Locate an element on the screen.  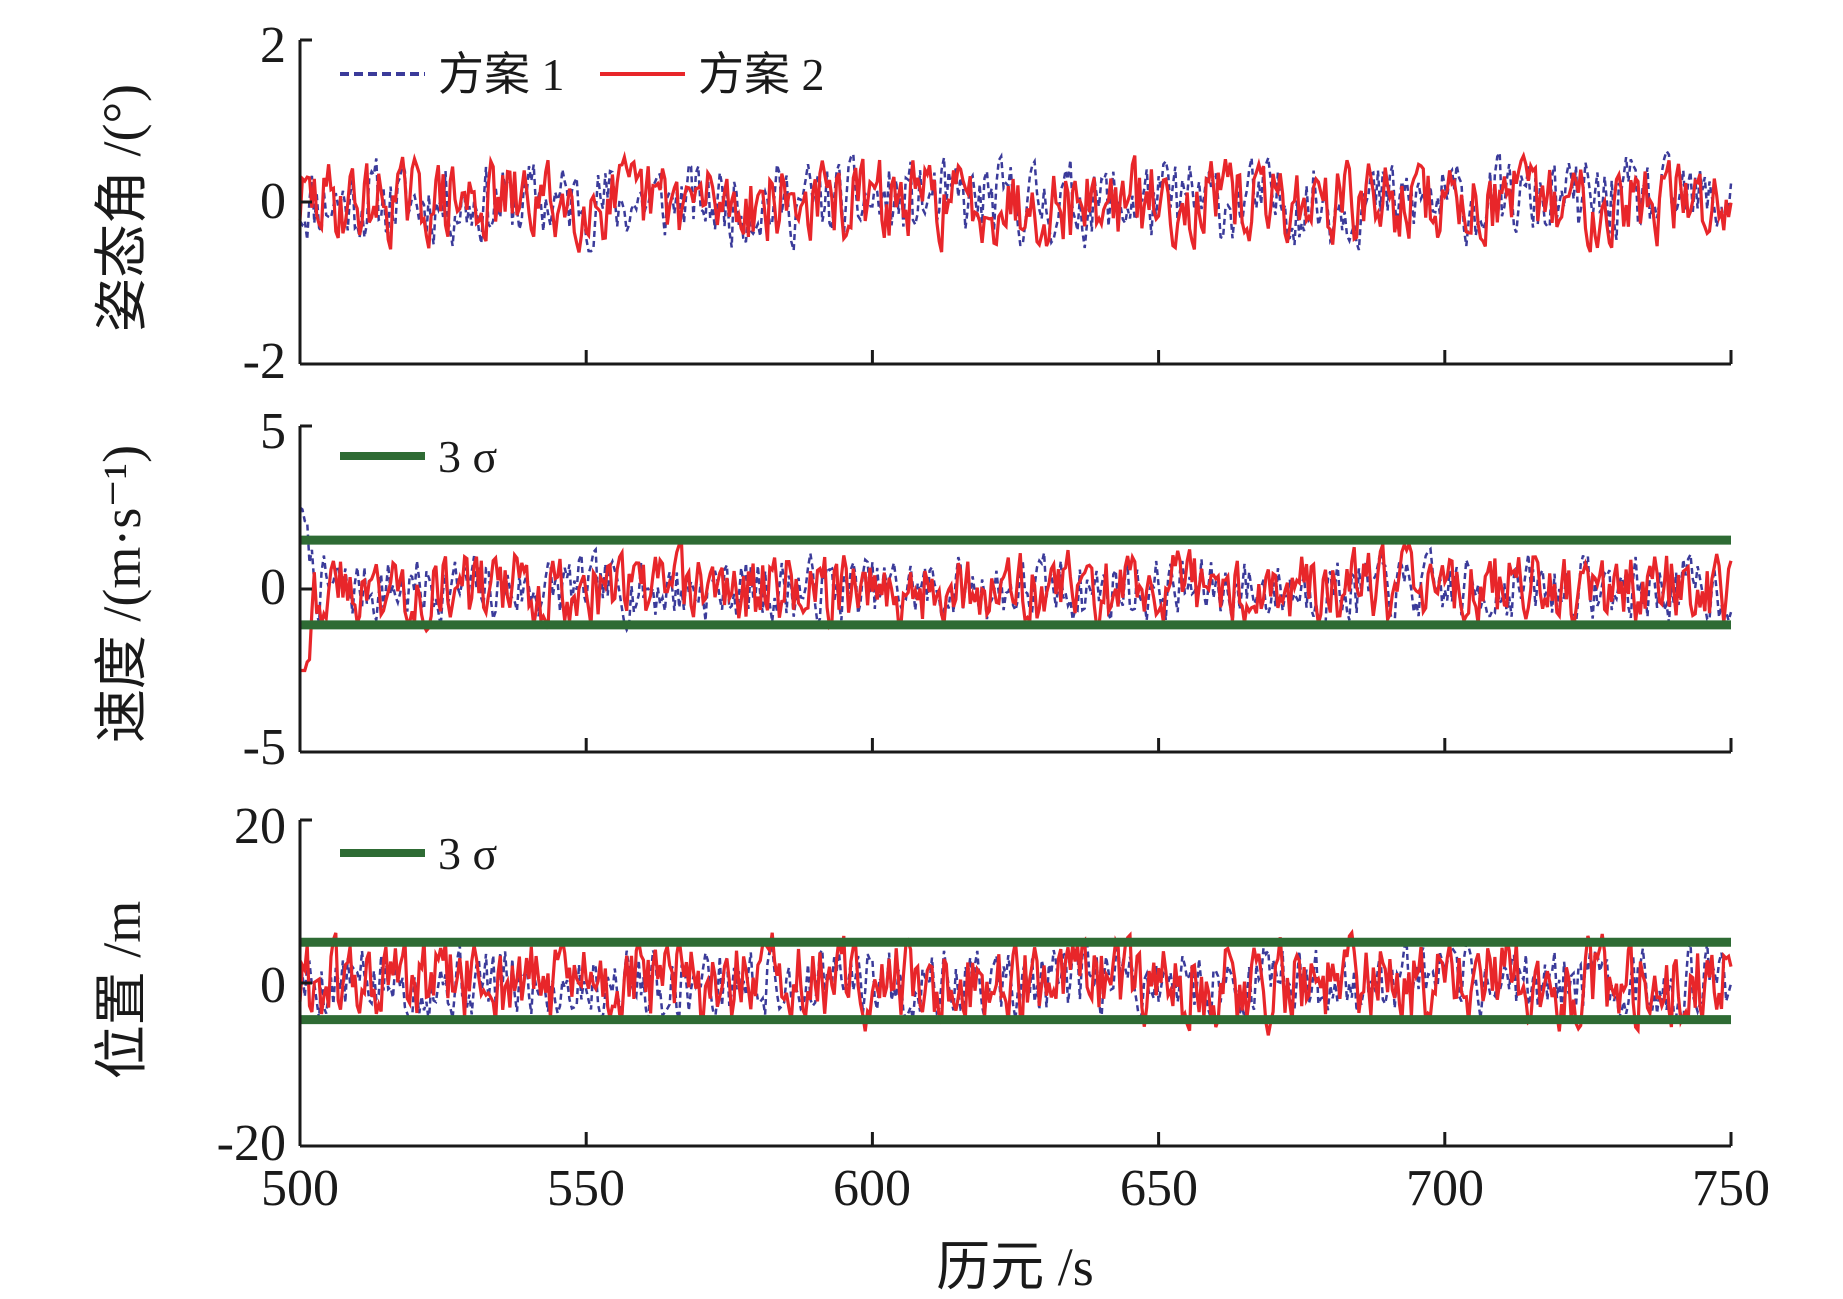
x-tick-650: 650 is located at coordinates (1159, 1188).